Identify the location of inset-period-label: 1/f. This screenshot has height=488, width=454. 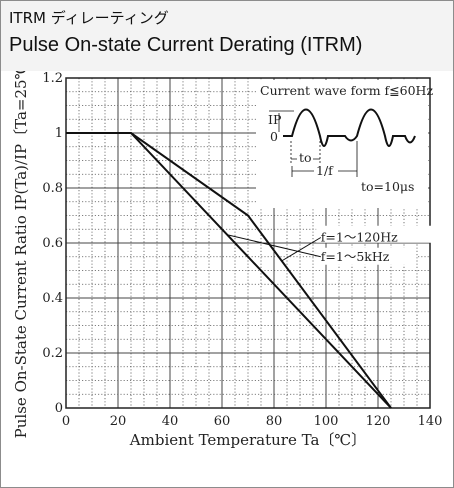
(325, 170).